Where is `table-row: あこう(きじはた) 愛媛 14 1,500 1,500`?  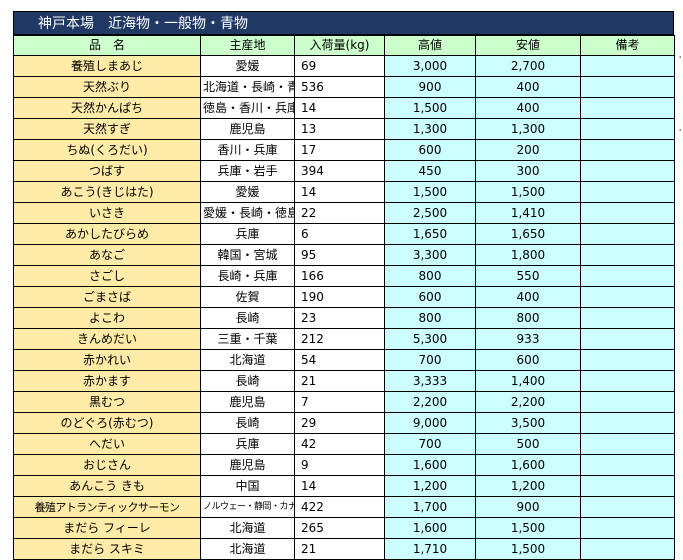 table-row: あこう(きじはた) 愛媛 14 1,500 1,500 is located at coordinates (344, 192).